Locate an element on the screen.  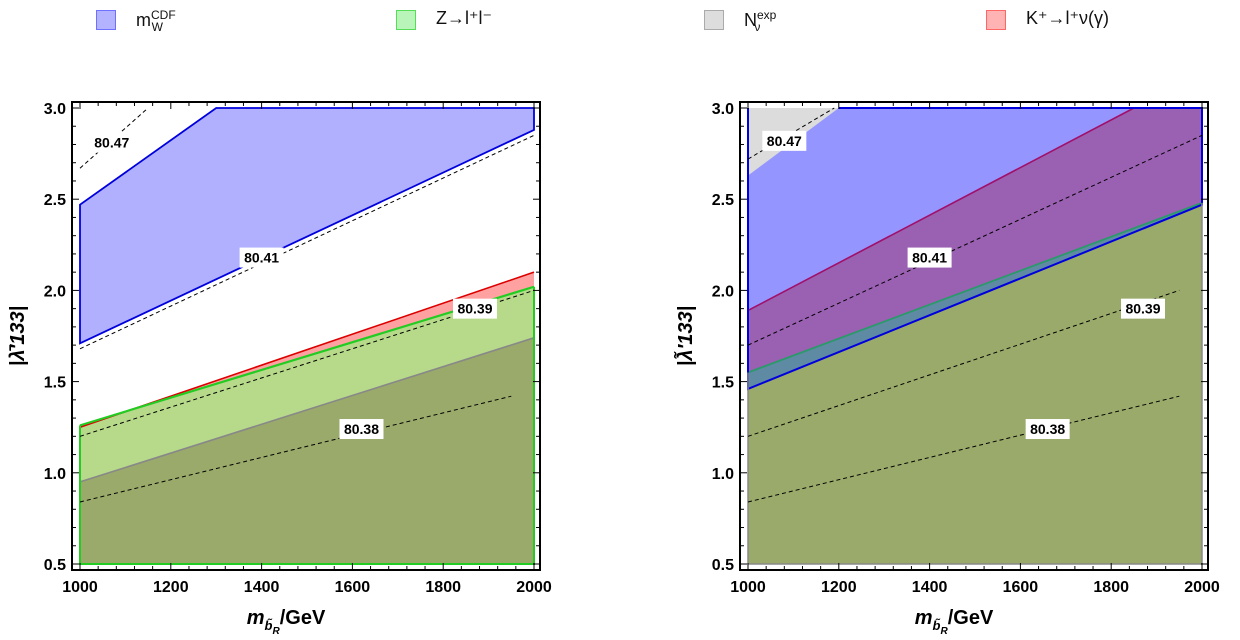
y-axis-title: |λ̄′133| is located at coordinates (18, 336).